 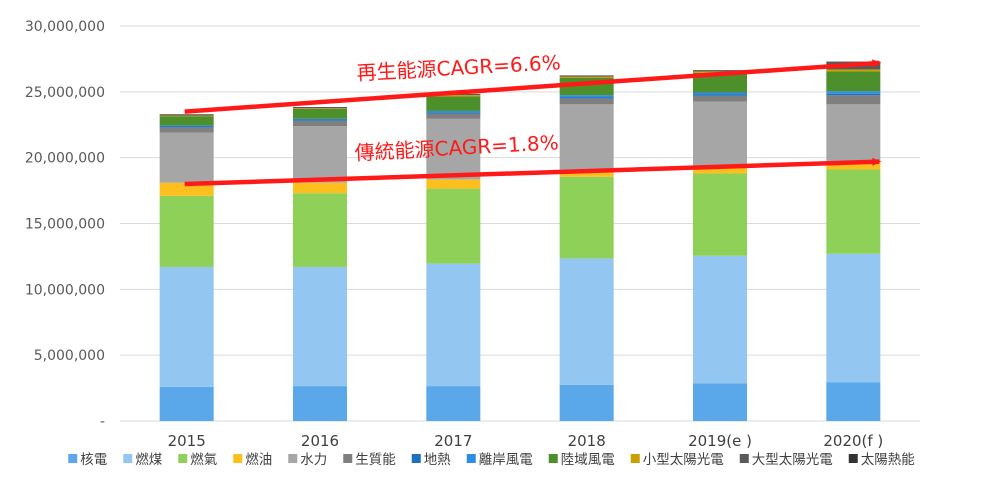 I want to click on legend-item: 水力, so click(x=307, y=460).